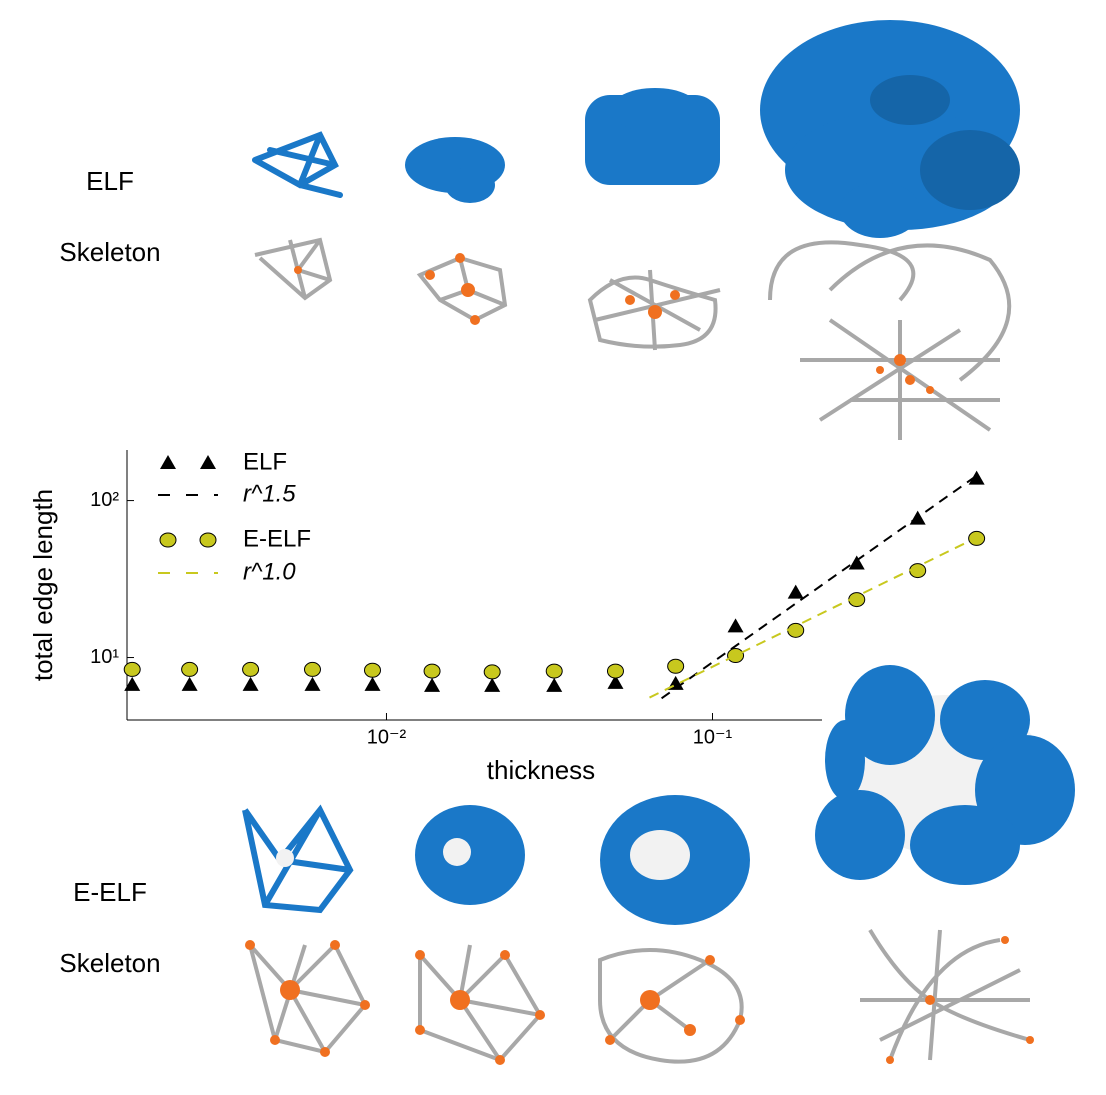 The image size is (1106, 1095). Describe the element at coordinates (104, 500) in the screenshot. I see `y-tick-label: 10²` at that location.